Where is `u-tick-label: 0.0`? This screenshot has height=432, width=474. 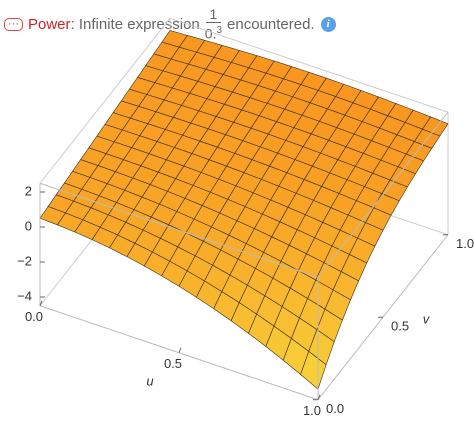 u-tick-label: 0.0 is located at coordinates (34, 316).